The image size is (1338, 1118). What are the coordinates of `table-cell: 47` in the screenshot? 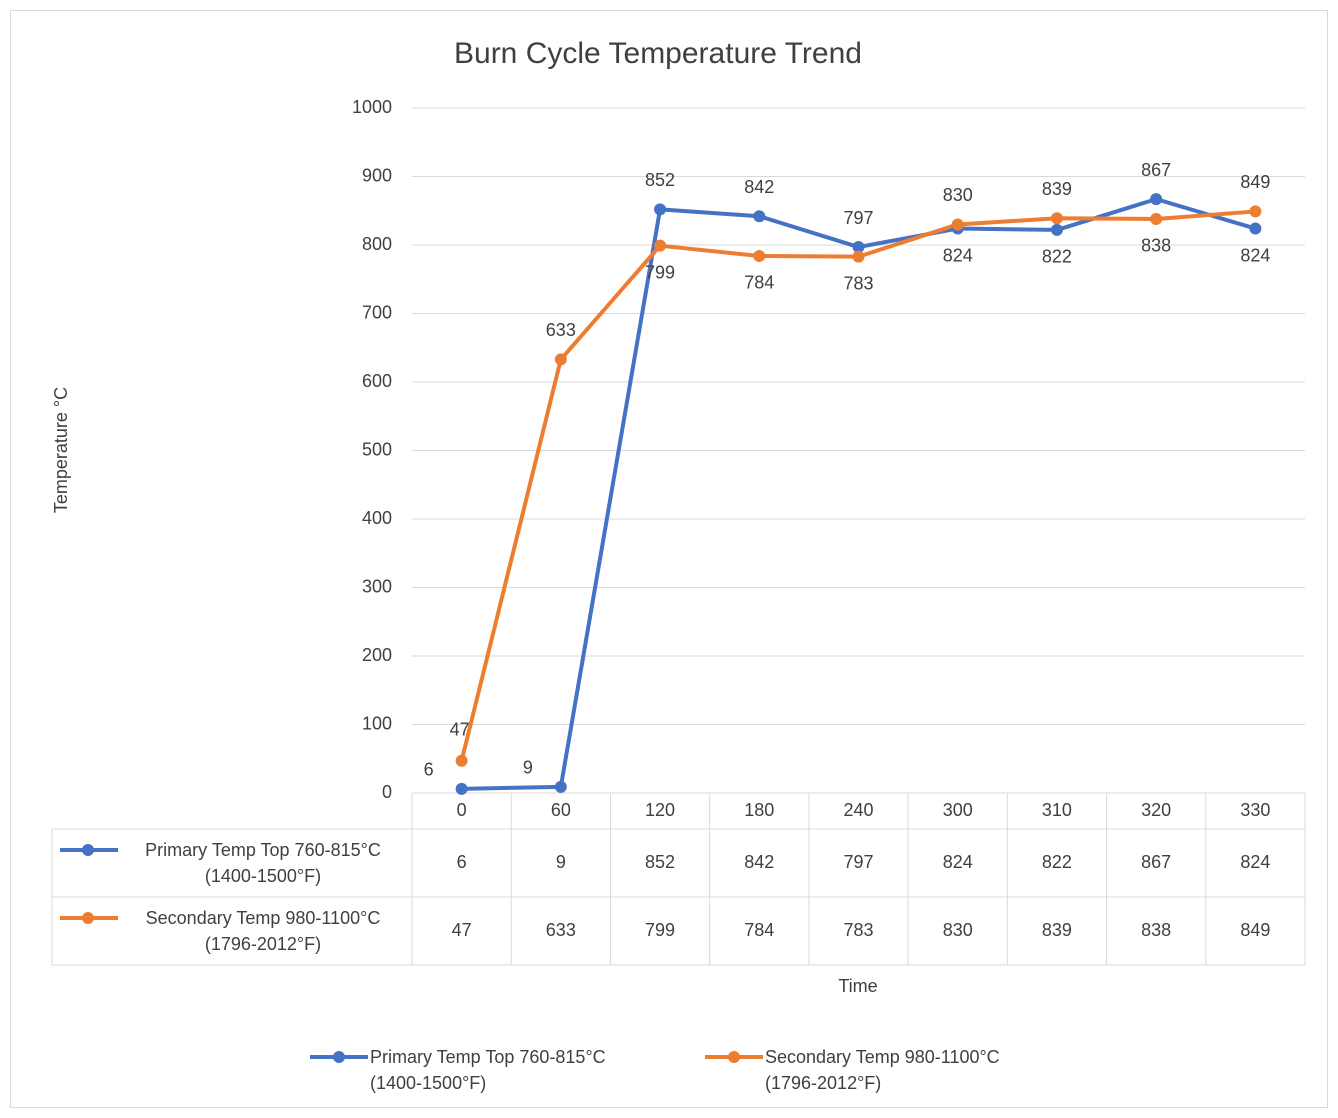 It's located at (462, 930).